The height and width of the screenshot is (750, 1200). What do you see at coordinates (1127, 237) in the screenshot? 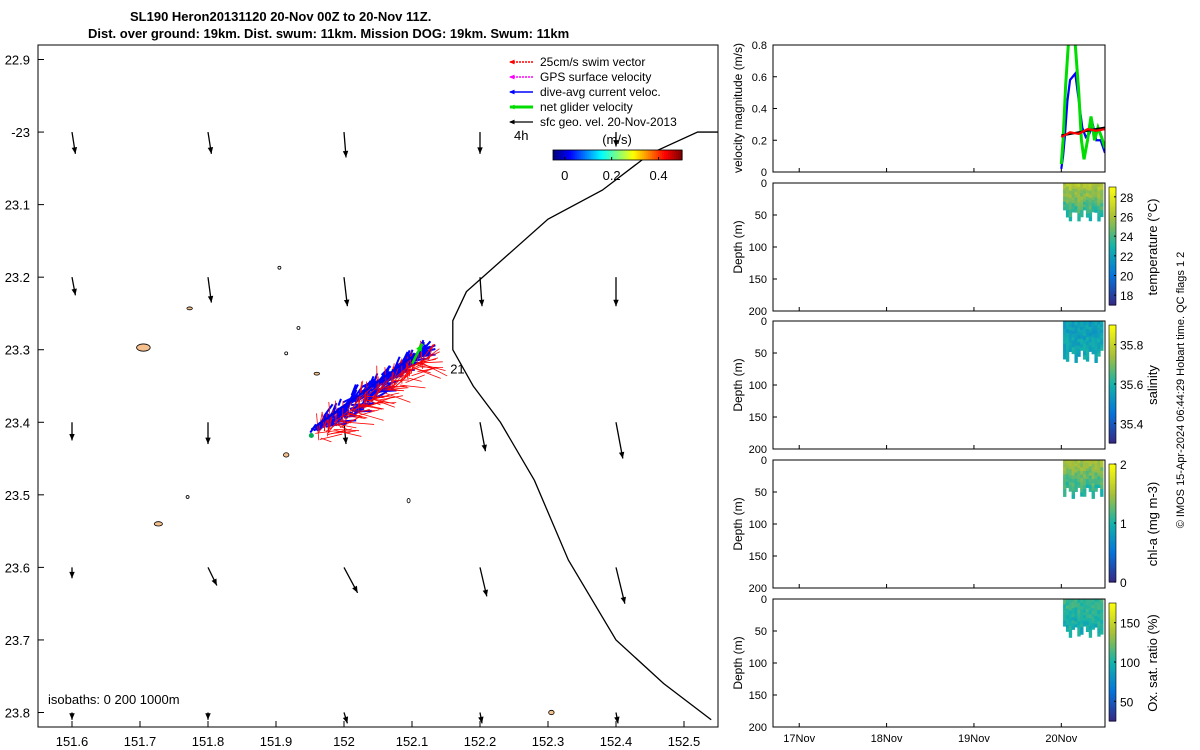
I see `profile-colorbar-tick-label: 24` at bounding box center [1127, 237].